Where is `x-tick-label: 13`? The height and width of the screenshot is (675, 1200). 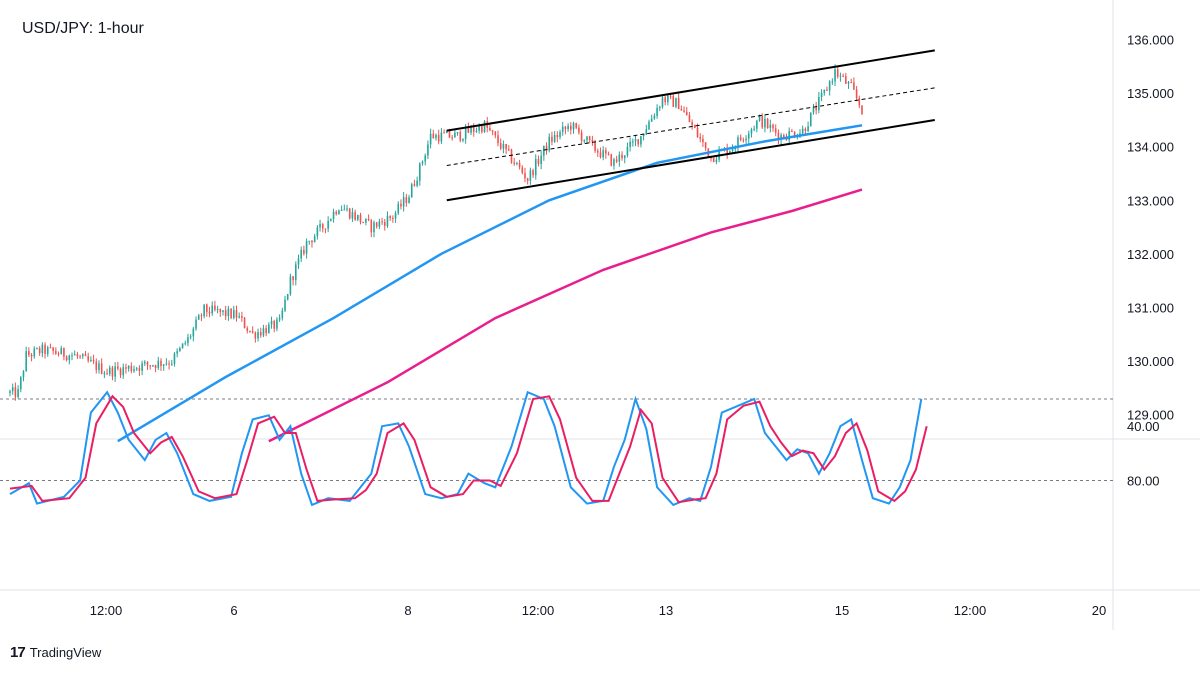
x-tick-label: 13 is located at coordinates (666, 610).